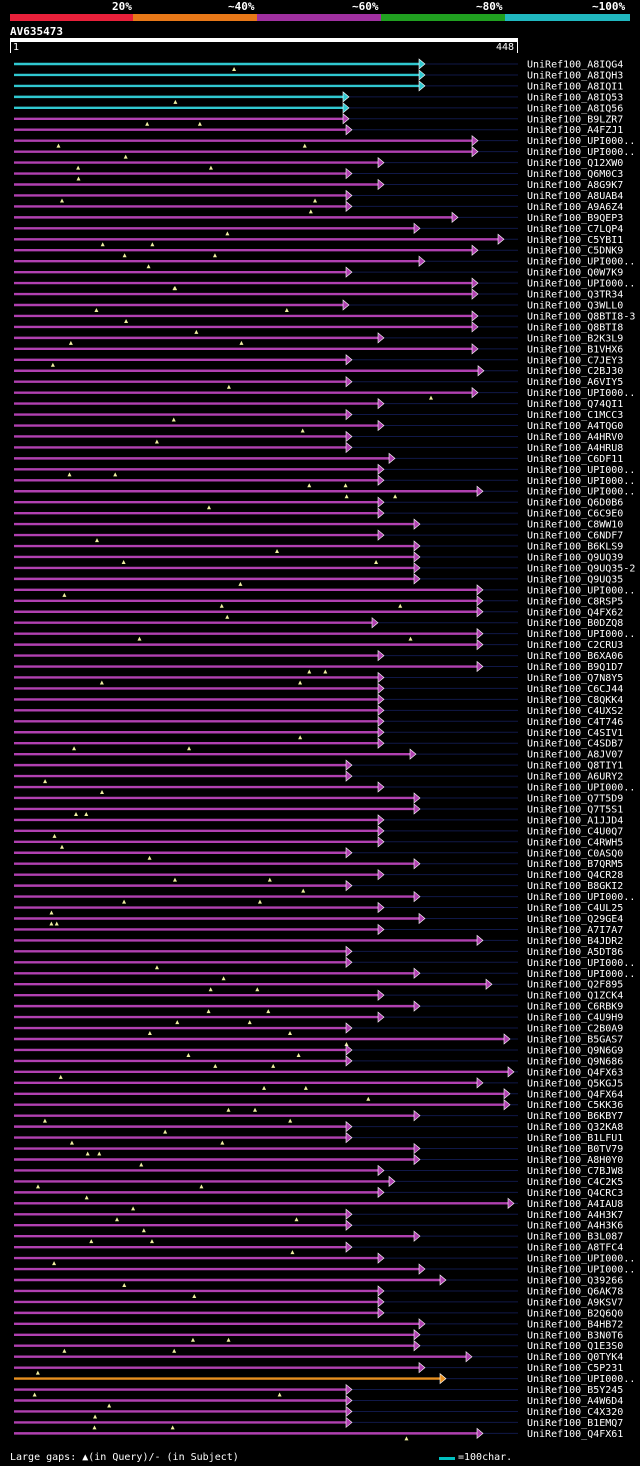 This screenshot has height=1466, width=640. What do you see at coordinates (575, 623) in the screenshot?
I see `hit-label: UniRef100_B0DZQ8` at bounding box center [575, 623].